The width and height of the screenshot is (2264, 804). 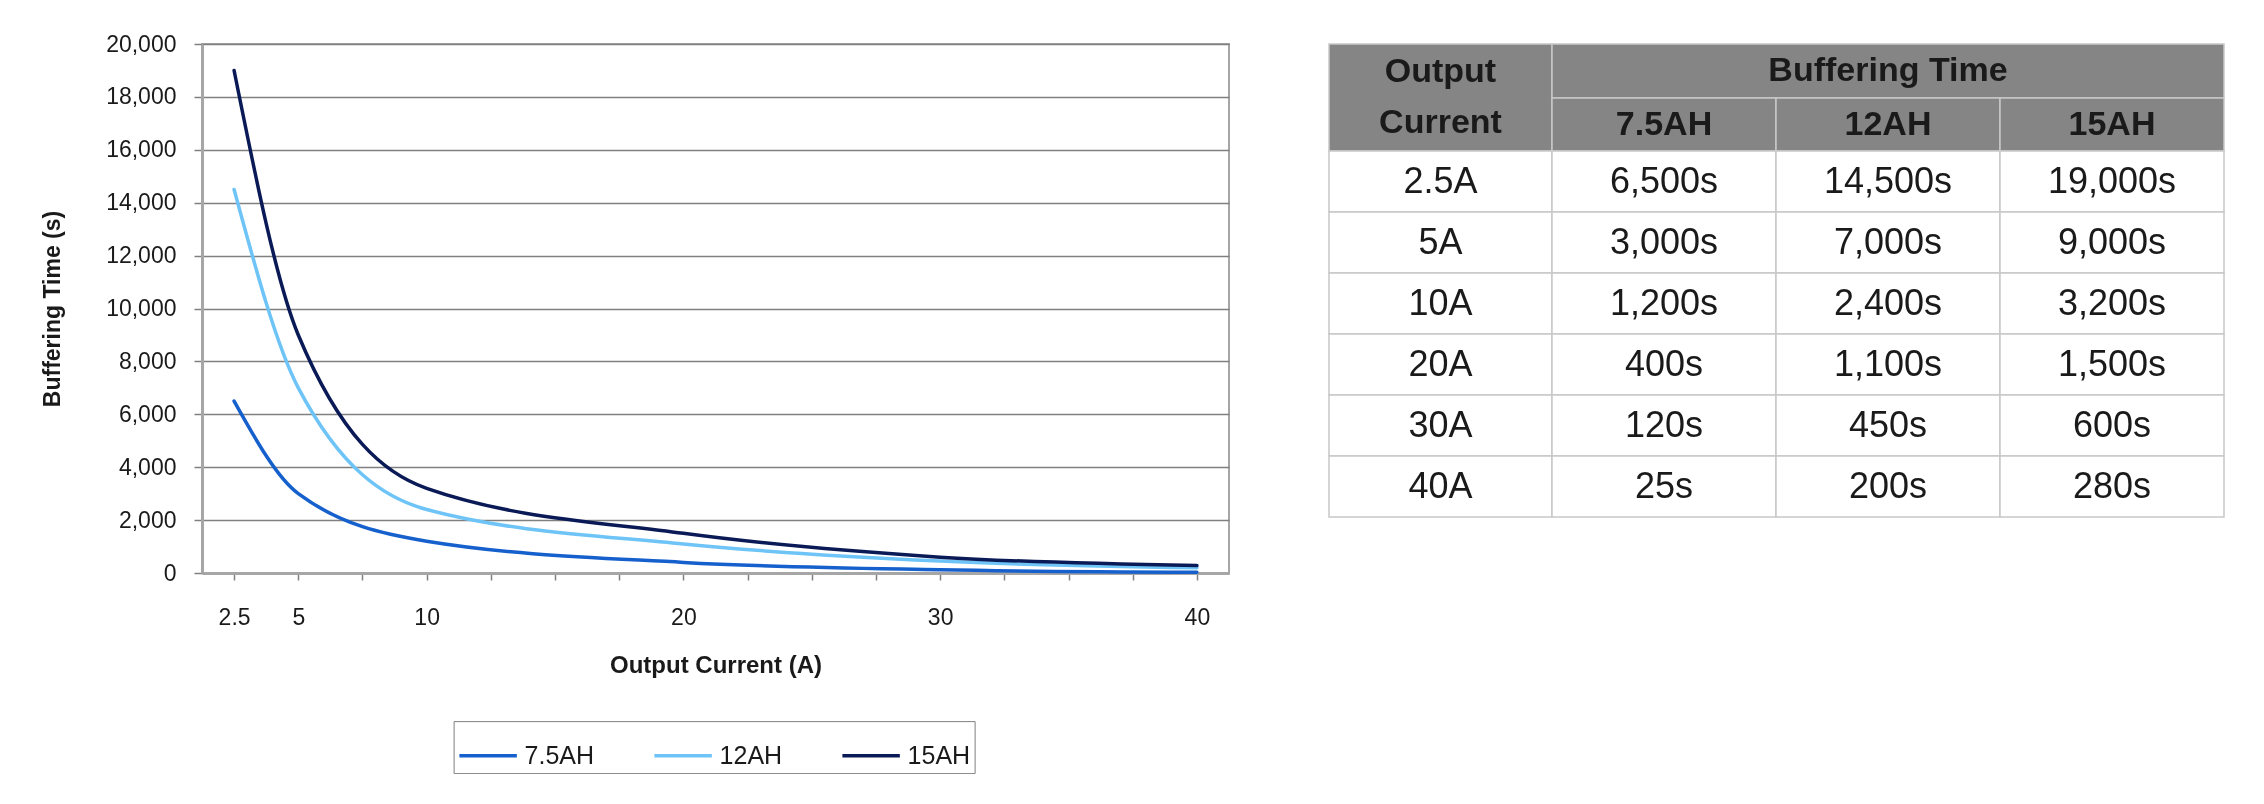 What do you see at coordinates (170, 572) in the screenshot?
I see `y-tick-label: 0` at bounding box center [170, 572].